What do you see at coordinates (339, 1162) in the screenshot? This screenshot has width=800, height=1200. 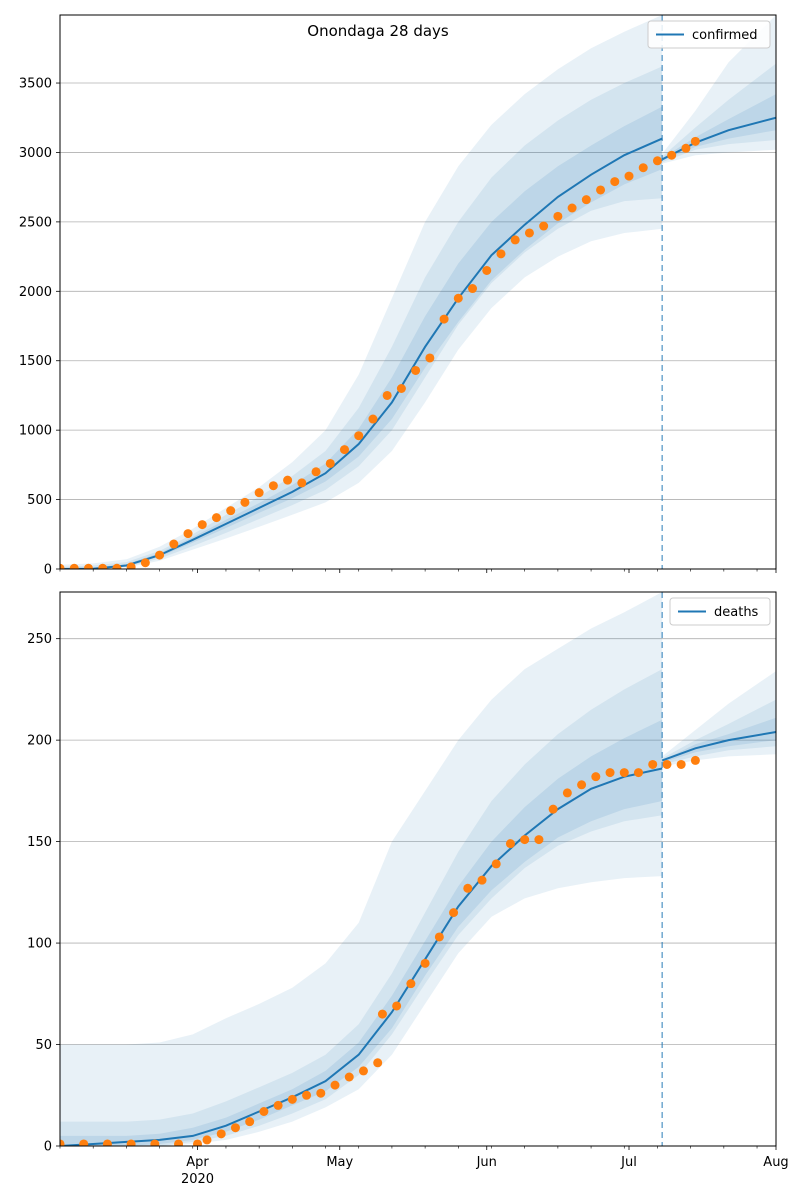 I see `x-tick-label: May` at bounding box center [339, 1162].